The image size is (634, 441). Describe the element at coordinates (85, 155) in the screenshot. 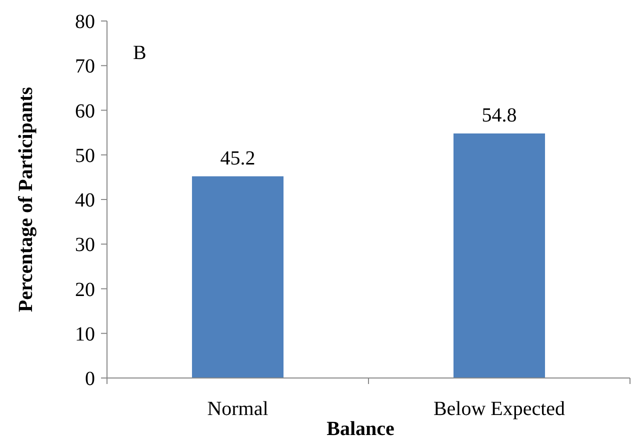

I see `y-tick-label: 50` at that location.